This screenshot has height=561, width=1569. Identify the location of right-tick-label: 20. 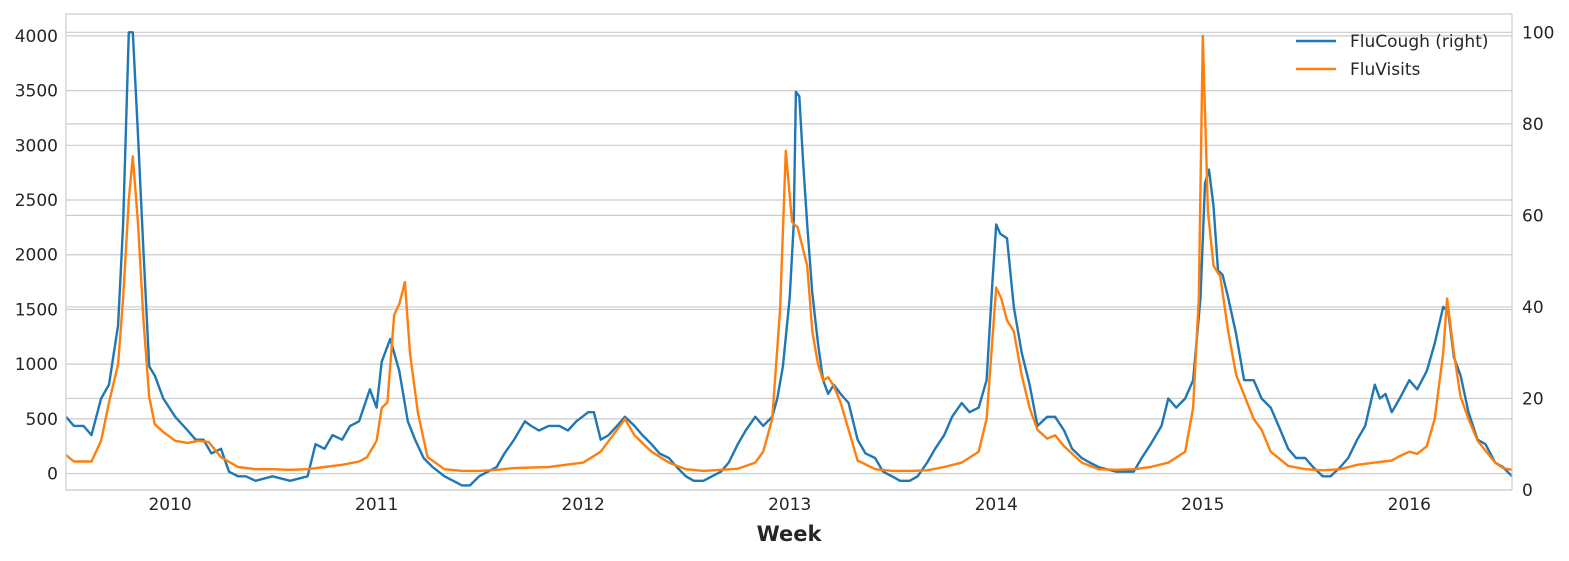
(1533, 399).